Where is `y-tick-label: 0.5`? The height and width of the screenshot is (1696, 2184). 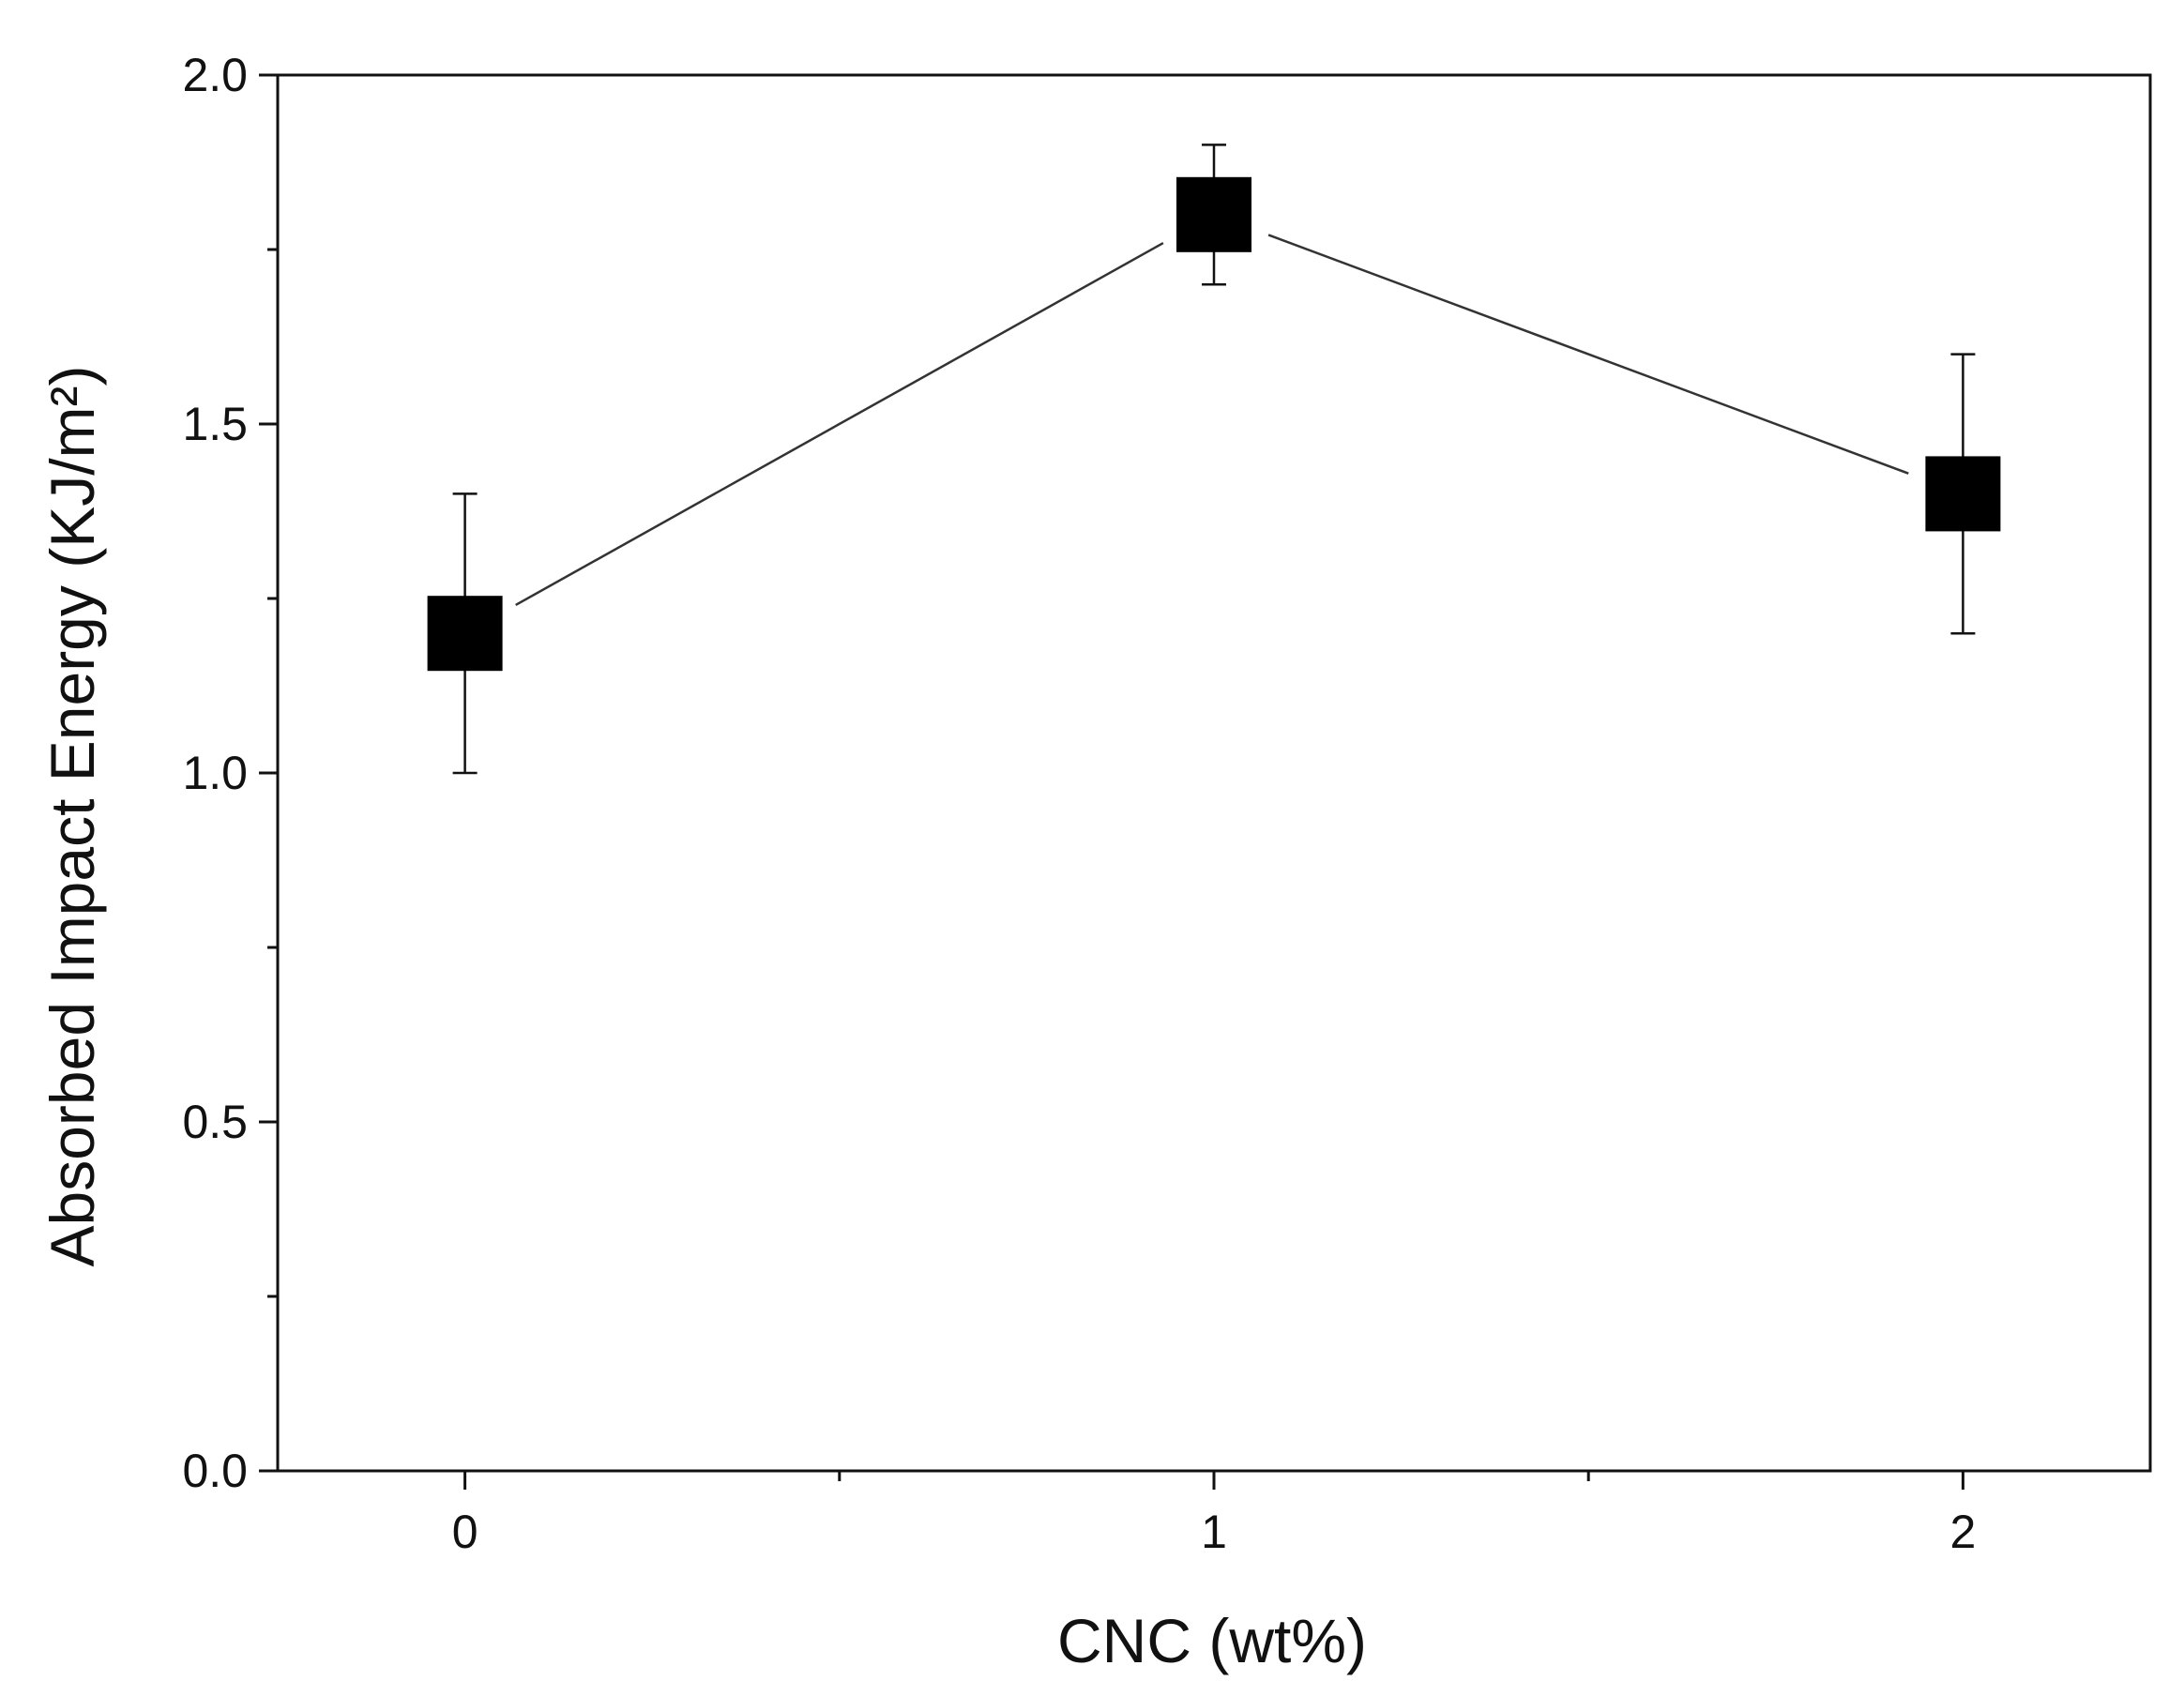
y-tick-label: 0.5 is located at coordinates (215, 1122).